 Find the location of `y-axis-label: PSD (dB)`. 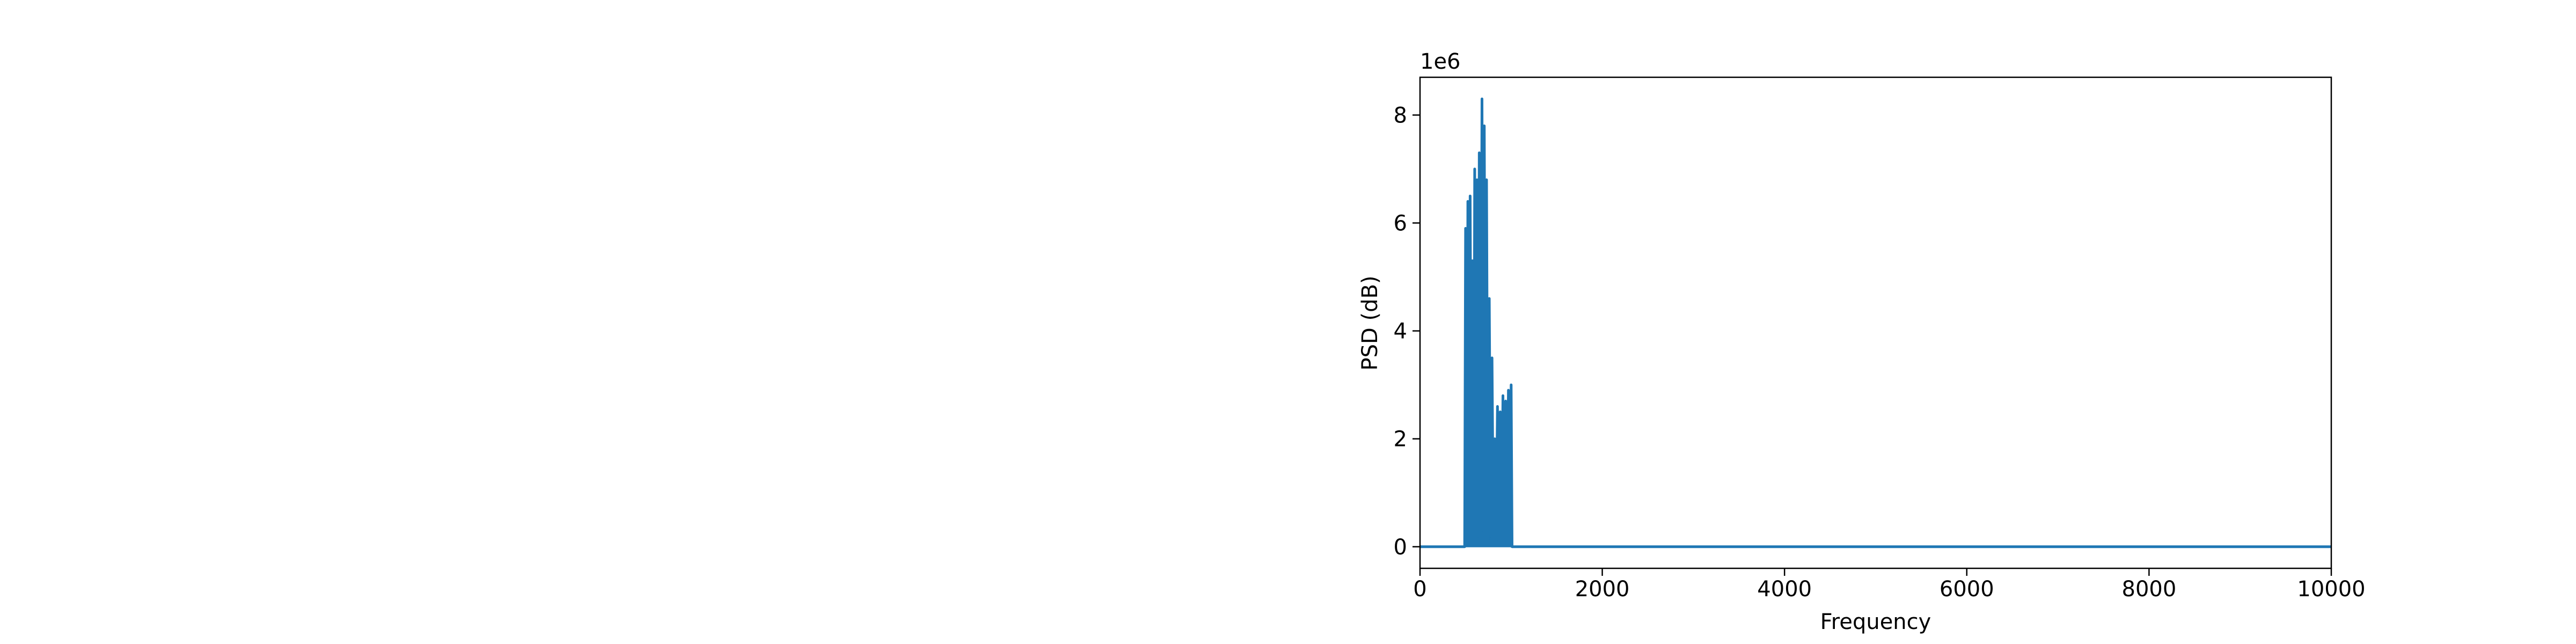

y-axis-label: PSD (dB) is located at coordinates (1370, 322).